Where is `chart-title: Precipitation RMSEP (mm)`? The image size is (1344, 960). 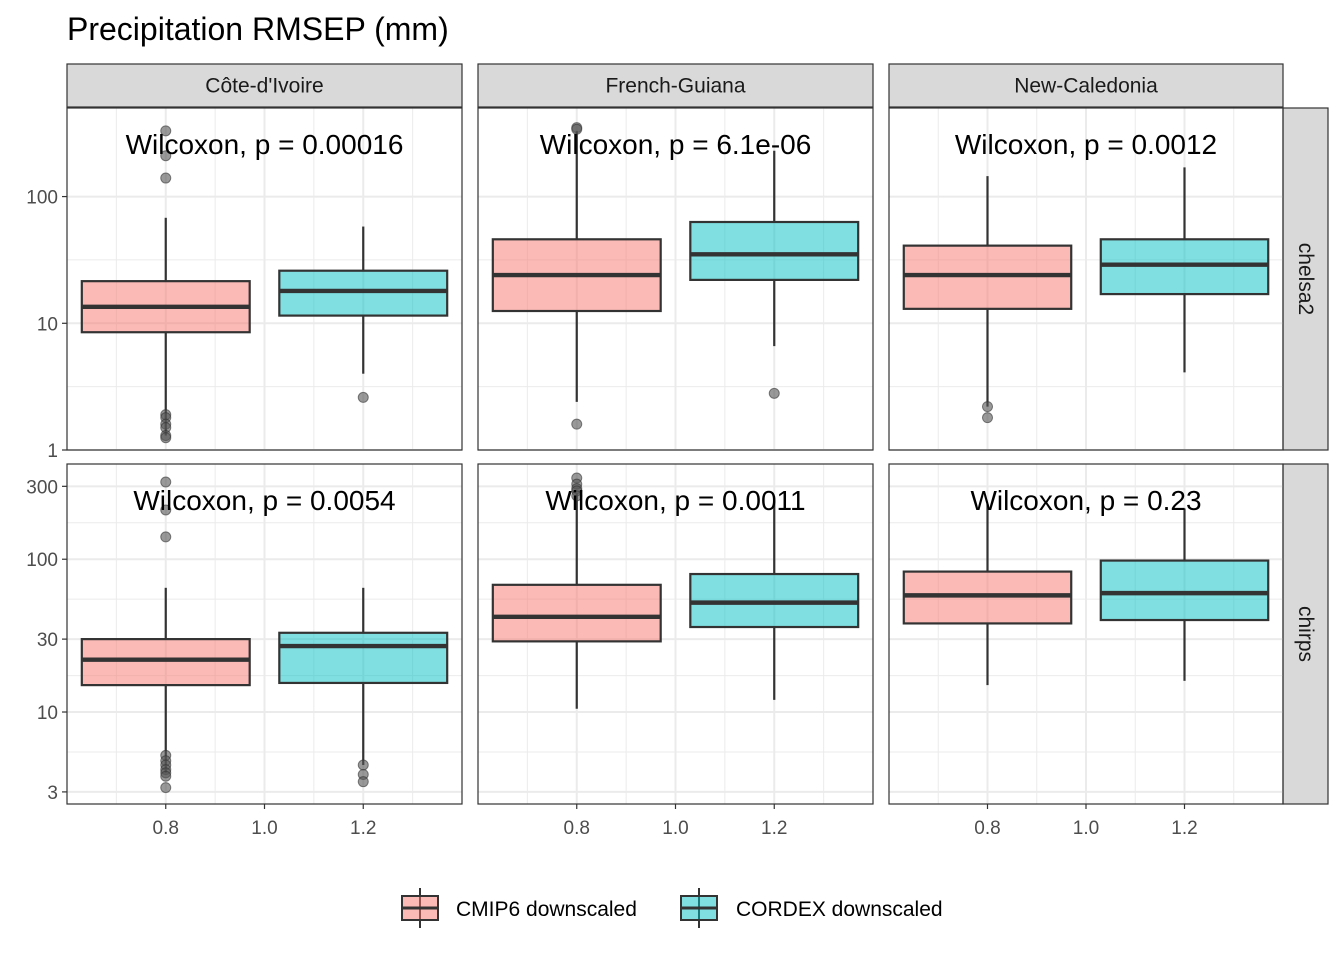
chart-title: Precipitation RMSEP (mm) is located at coordinates (258, 29).